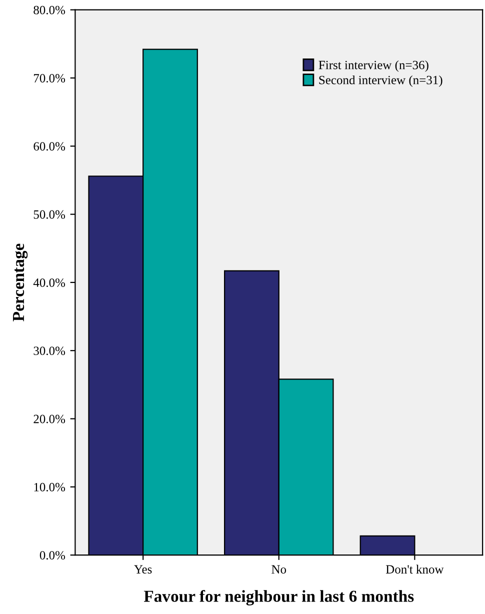  What do you see at coordinates (279, 598) in the screenshot?
I see `x-axis-title: Favour for neighbour in last 6 months` at bounding box center [279, 598].